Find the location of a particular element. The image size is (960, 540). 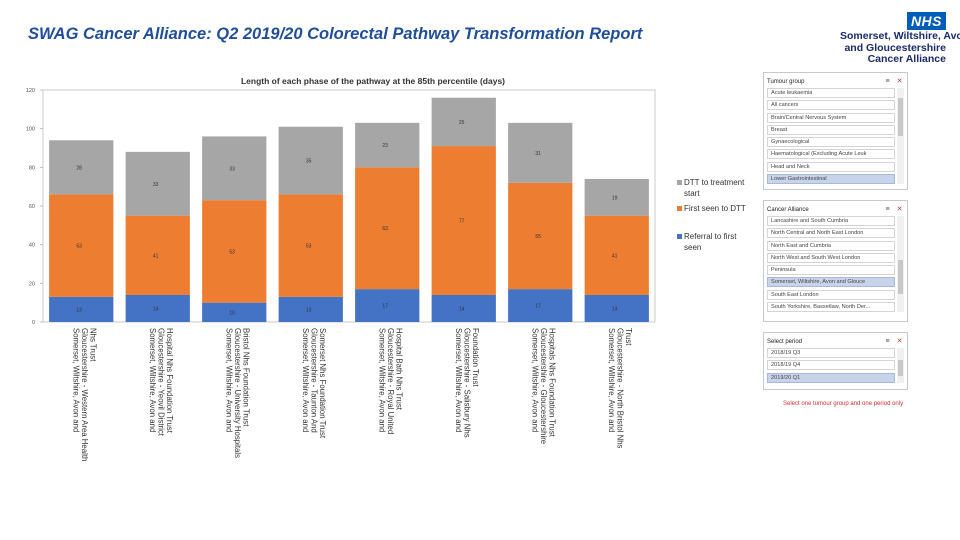

slicer-list: 2018/19 Q3 2018/19 Q4 2019/20 Q1 is located at coordinates (835, 365).